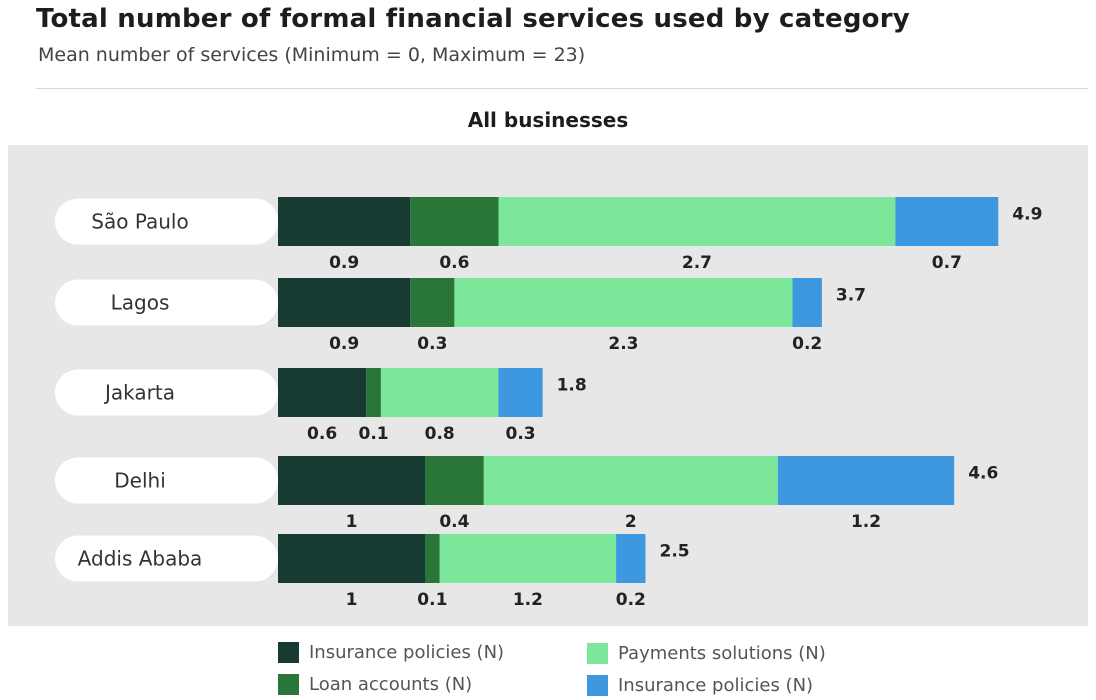 This screenshot has width=1096, height=700. I want to click on divider, so click(562, 88).